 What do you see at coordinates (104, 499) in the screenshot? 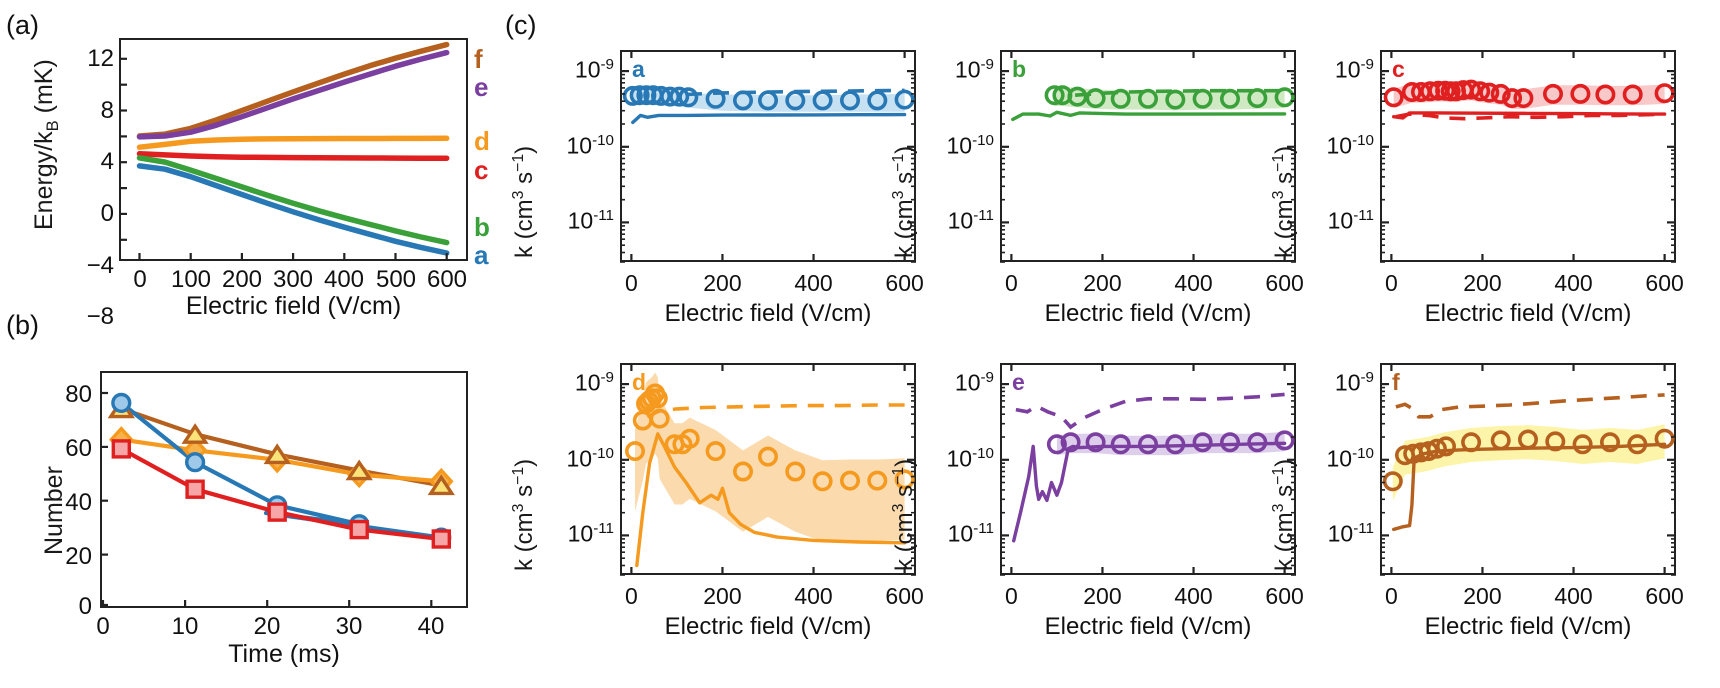
I see `panel-b-yticks` at bounding box center [104, 499].